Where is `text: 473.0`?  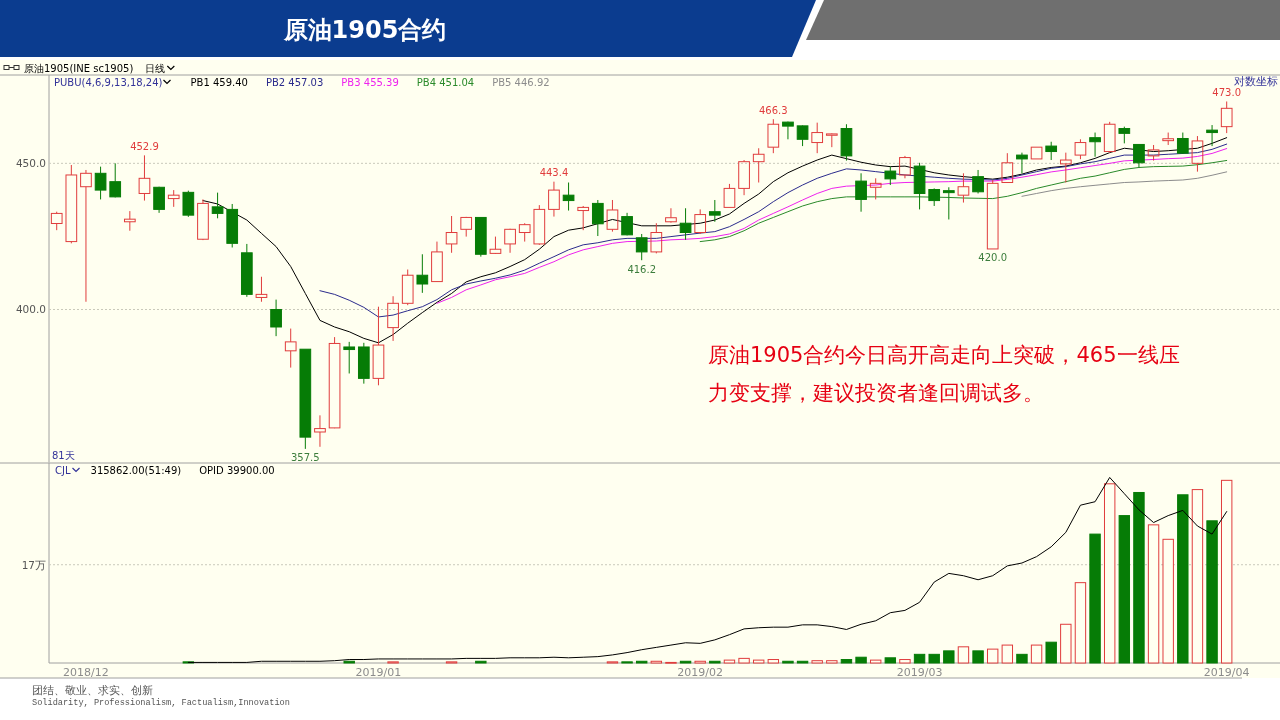 text: 473.0 is located at coordinates (1227, 92).